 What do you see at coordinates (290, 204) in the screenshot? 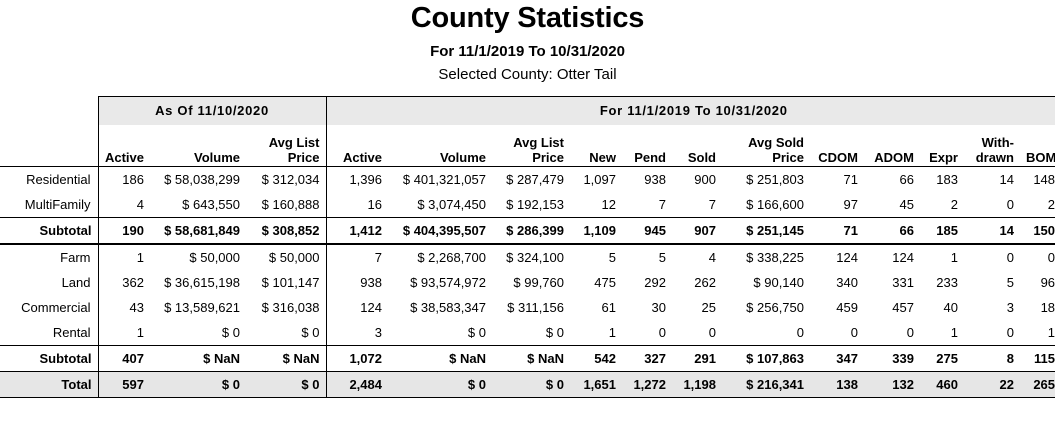
I see `cell-a-avglist: $ 160,888` at bounding box center [290, 204].